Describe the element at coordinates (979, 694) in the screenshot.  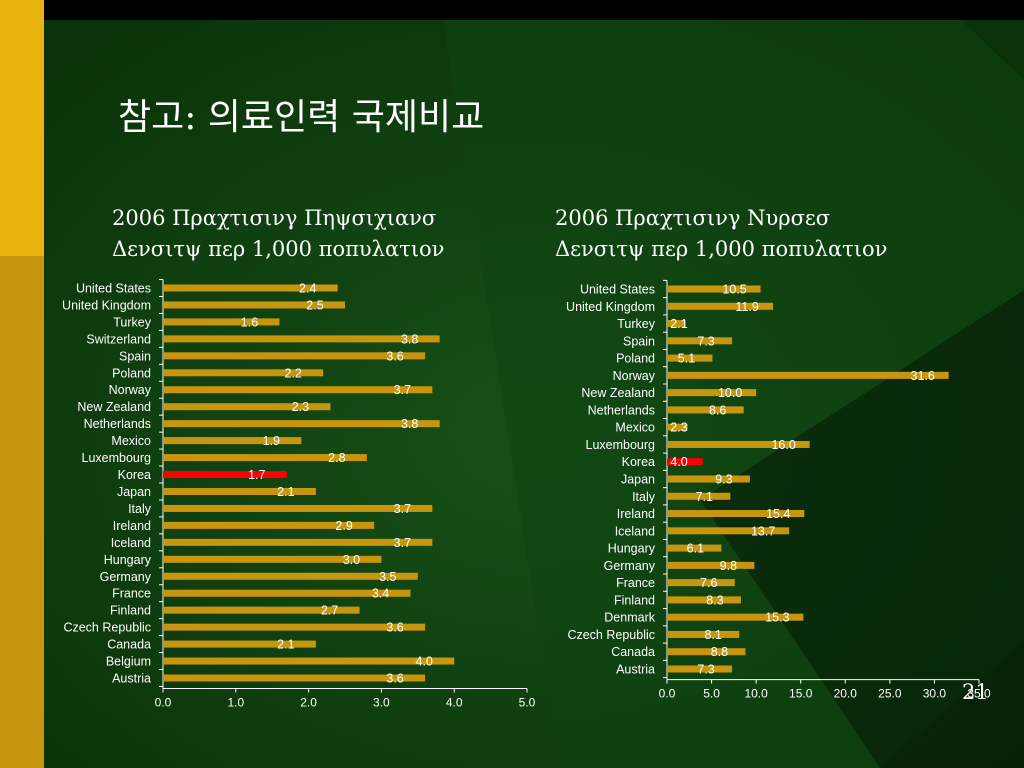
I see `x-tick-label: 35.0` at that location.